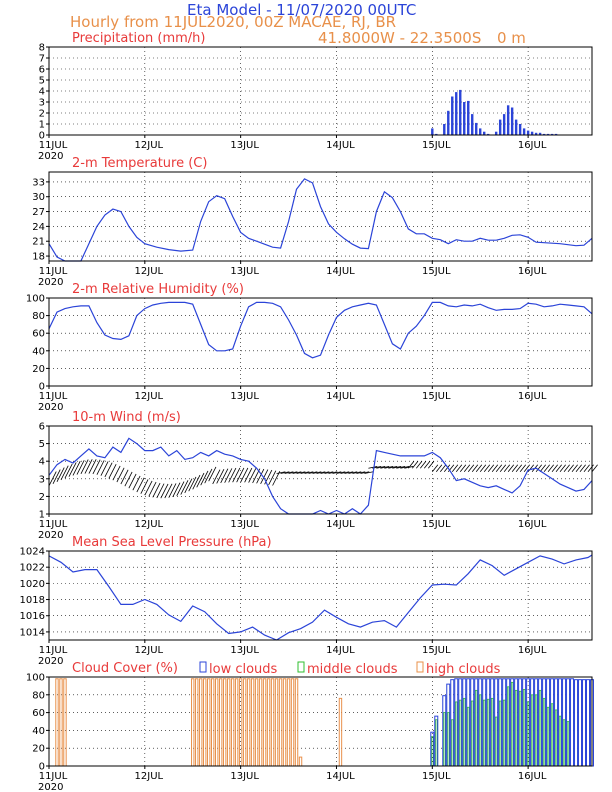  What do you see at coordinates (436, 776) in the screenshot?
I see `clouds-xtick-label: 15JUL` at bounding box center [436, 776].